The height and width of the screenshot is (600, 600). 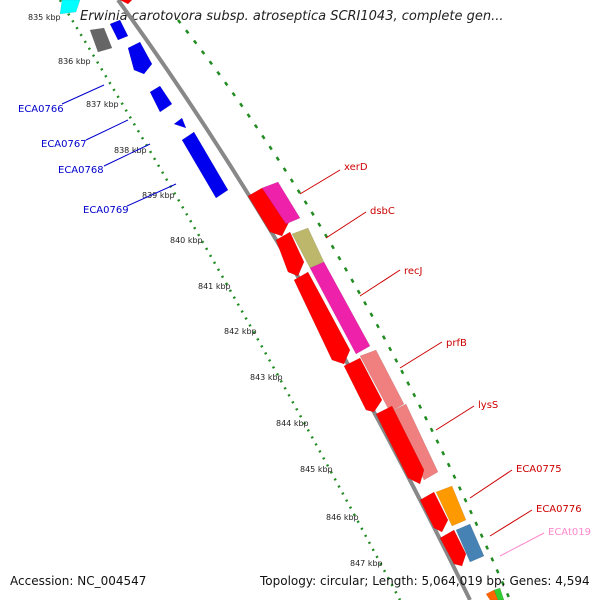 I want to click on gene-label-right: recJ, so click(x=413, y=271).